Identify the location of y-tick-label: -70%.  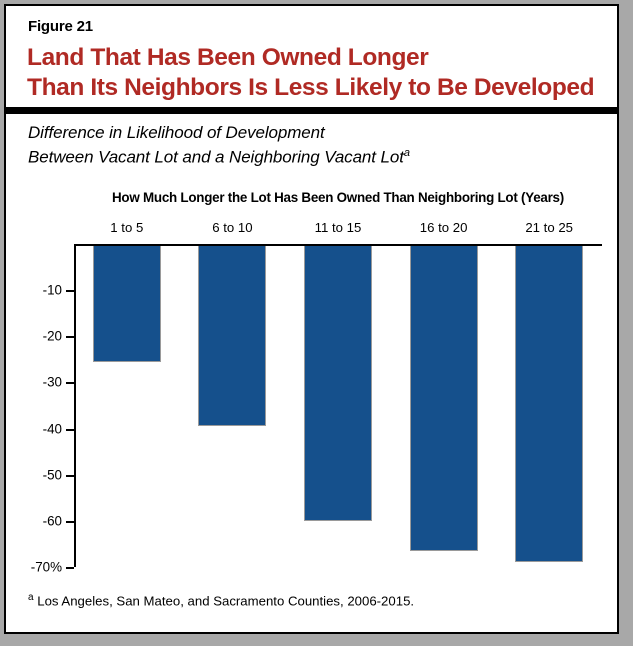
(46, 567).